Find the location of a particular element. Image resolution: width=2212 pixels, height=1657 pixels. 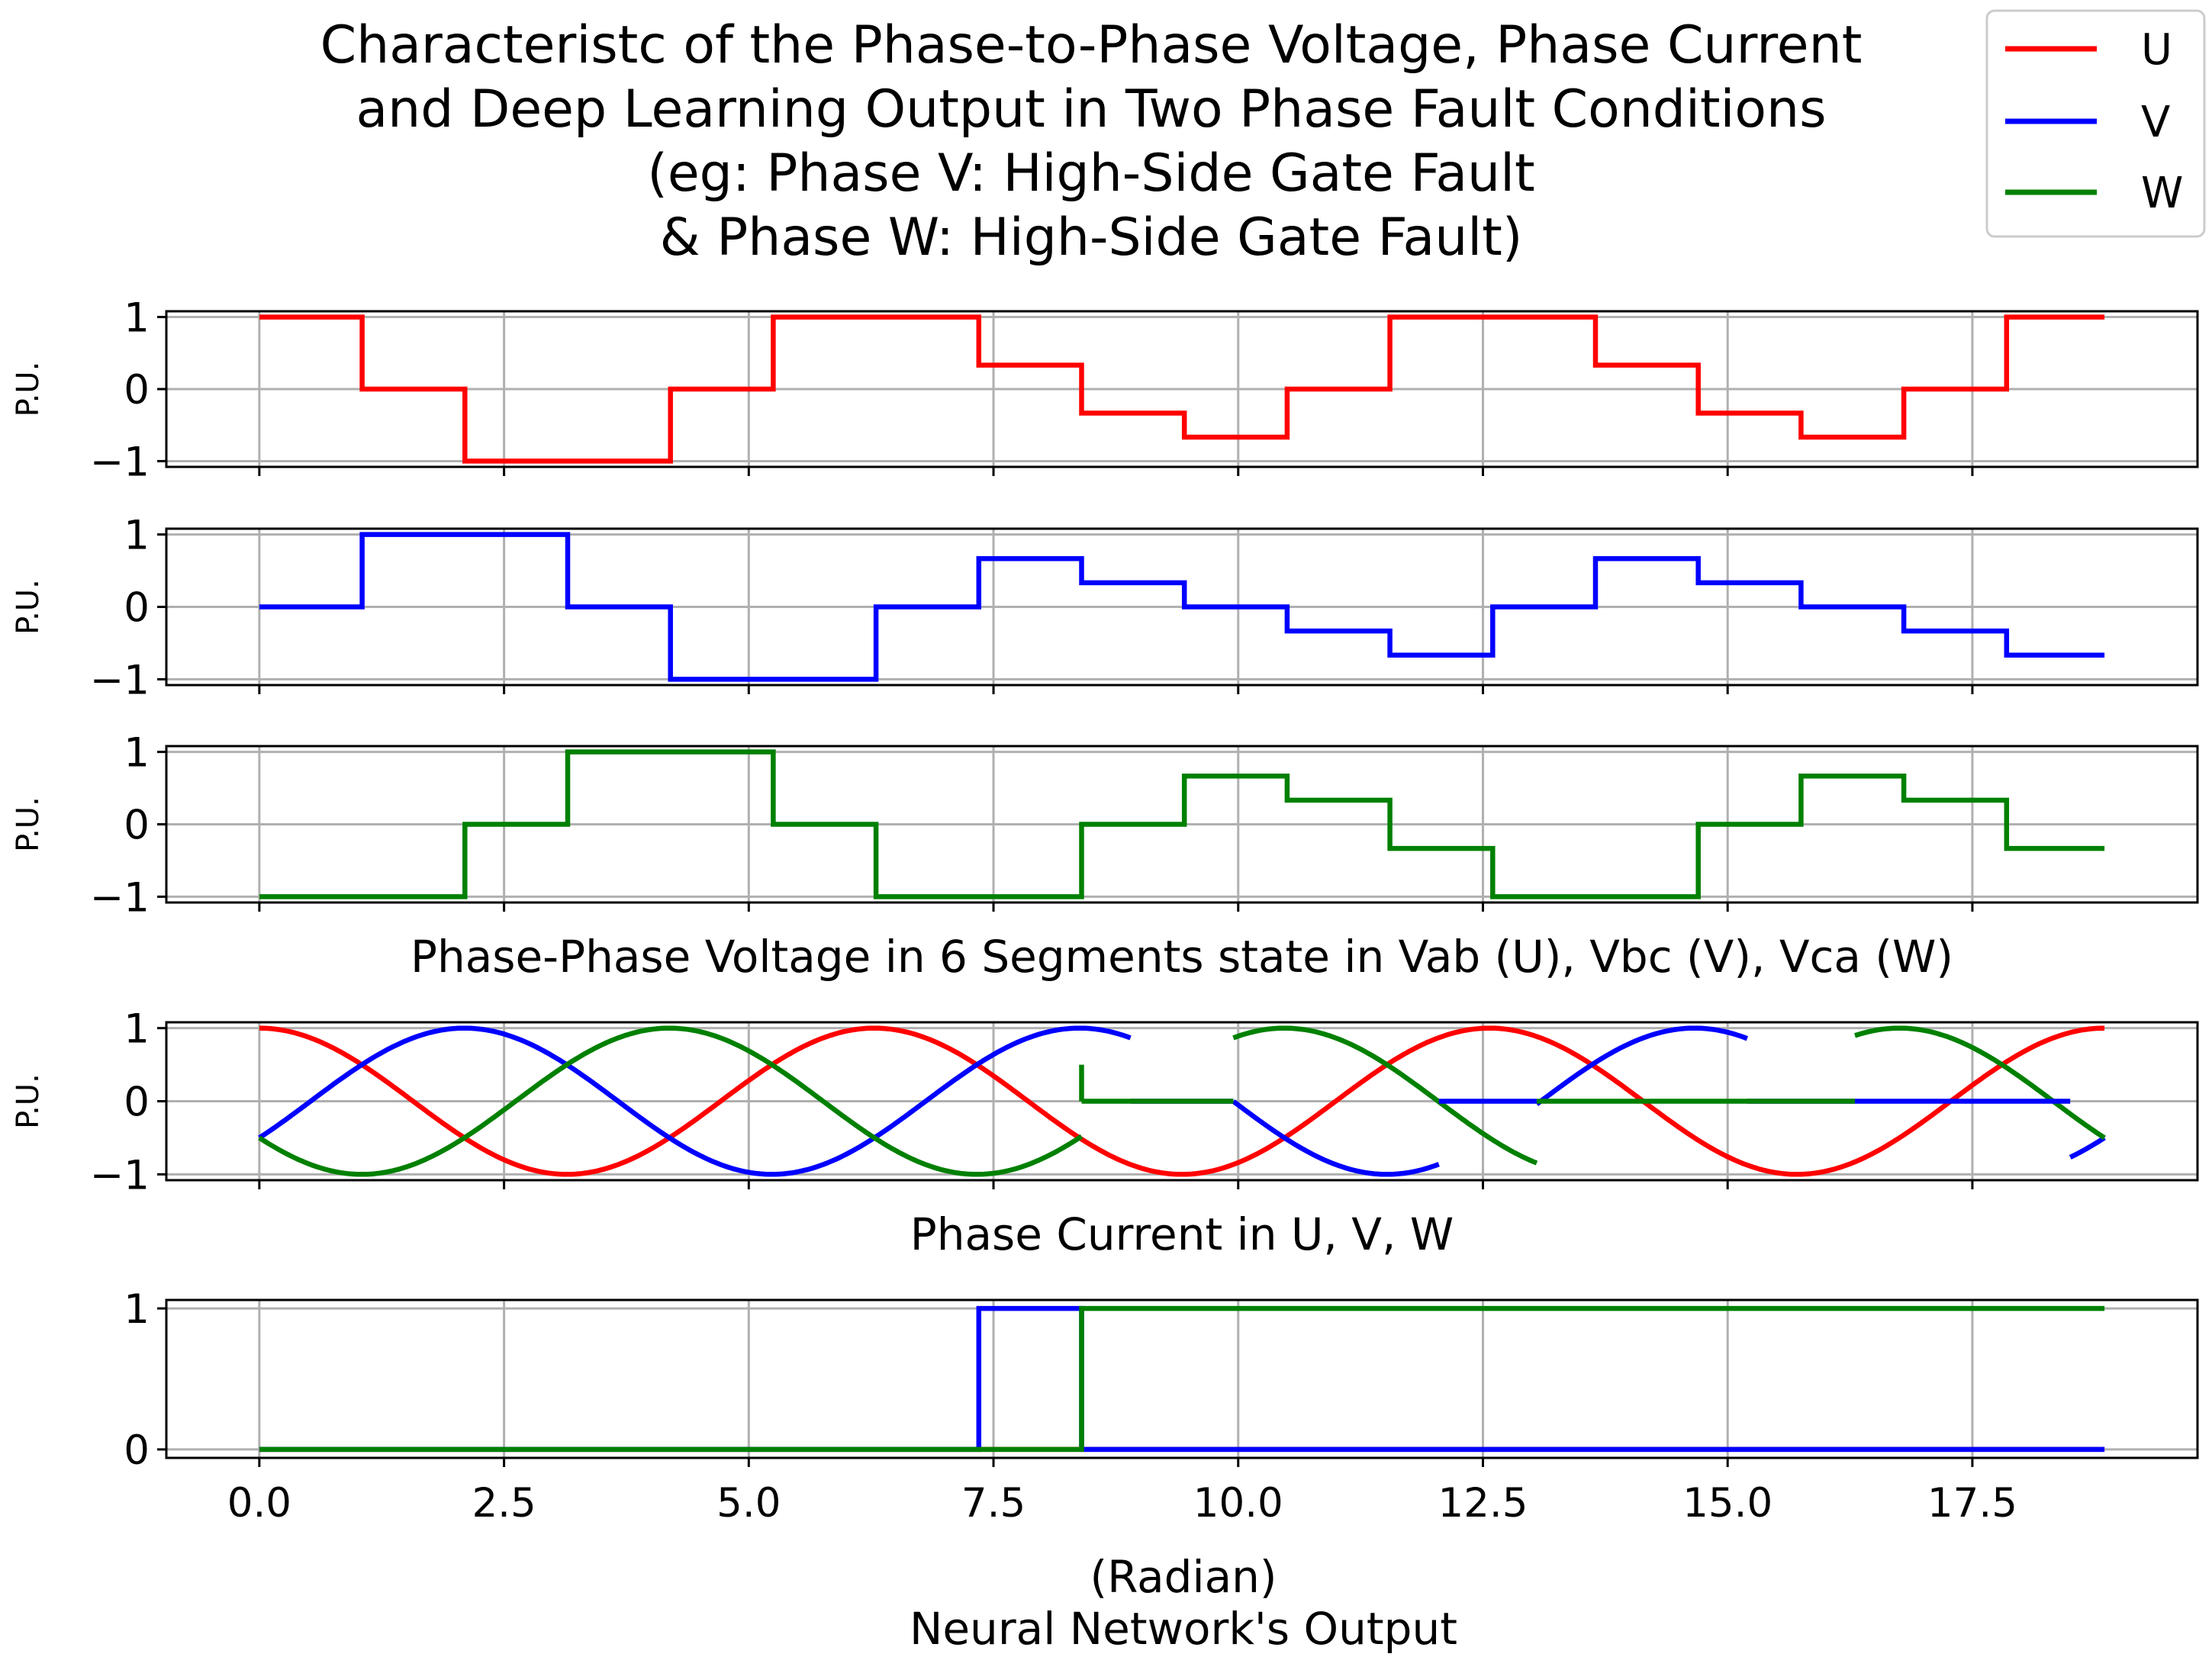

x-tick-label-0: 0.0 is located at coordinates (259, 1503).